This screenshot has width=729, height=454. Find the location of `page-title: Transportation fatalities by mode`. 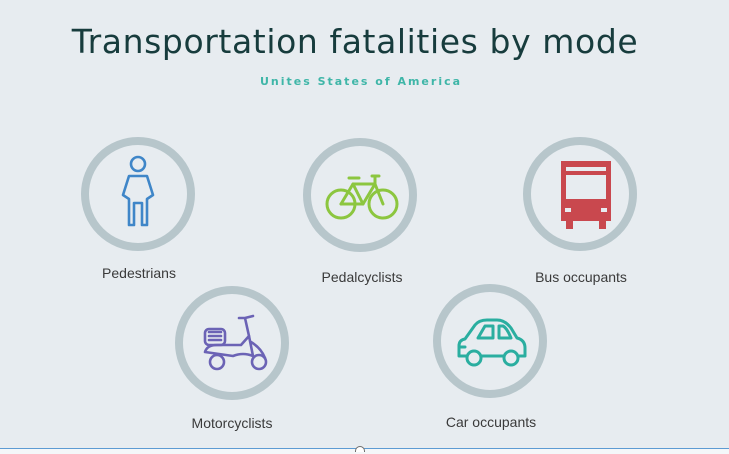

page-title: Transportation fatalities by mode is located at coordinates (355, 41).